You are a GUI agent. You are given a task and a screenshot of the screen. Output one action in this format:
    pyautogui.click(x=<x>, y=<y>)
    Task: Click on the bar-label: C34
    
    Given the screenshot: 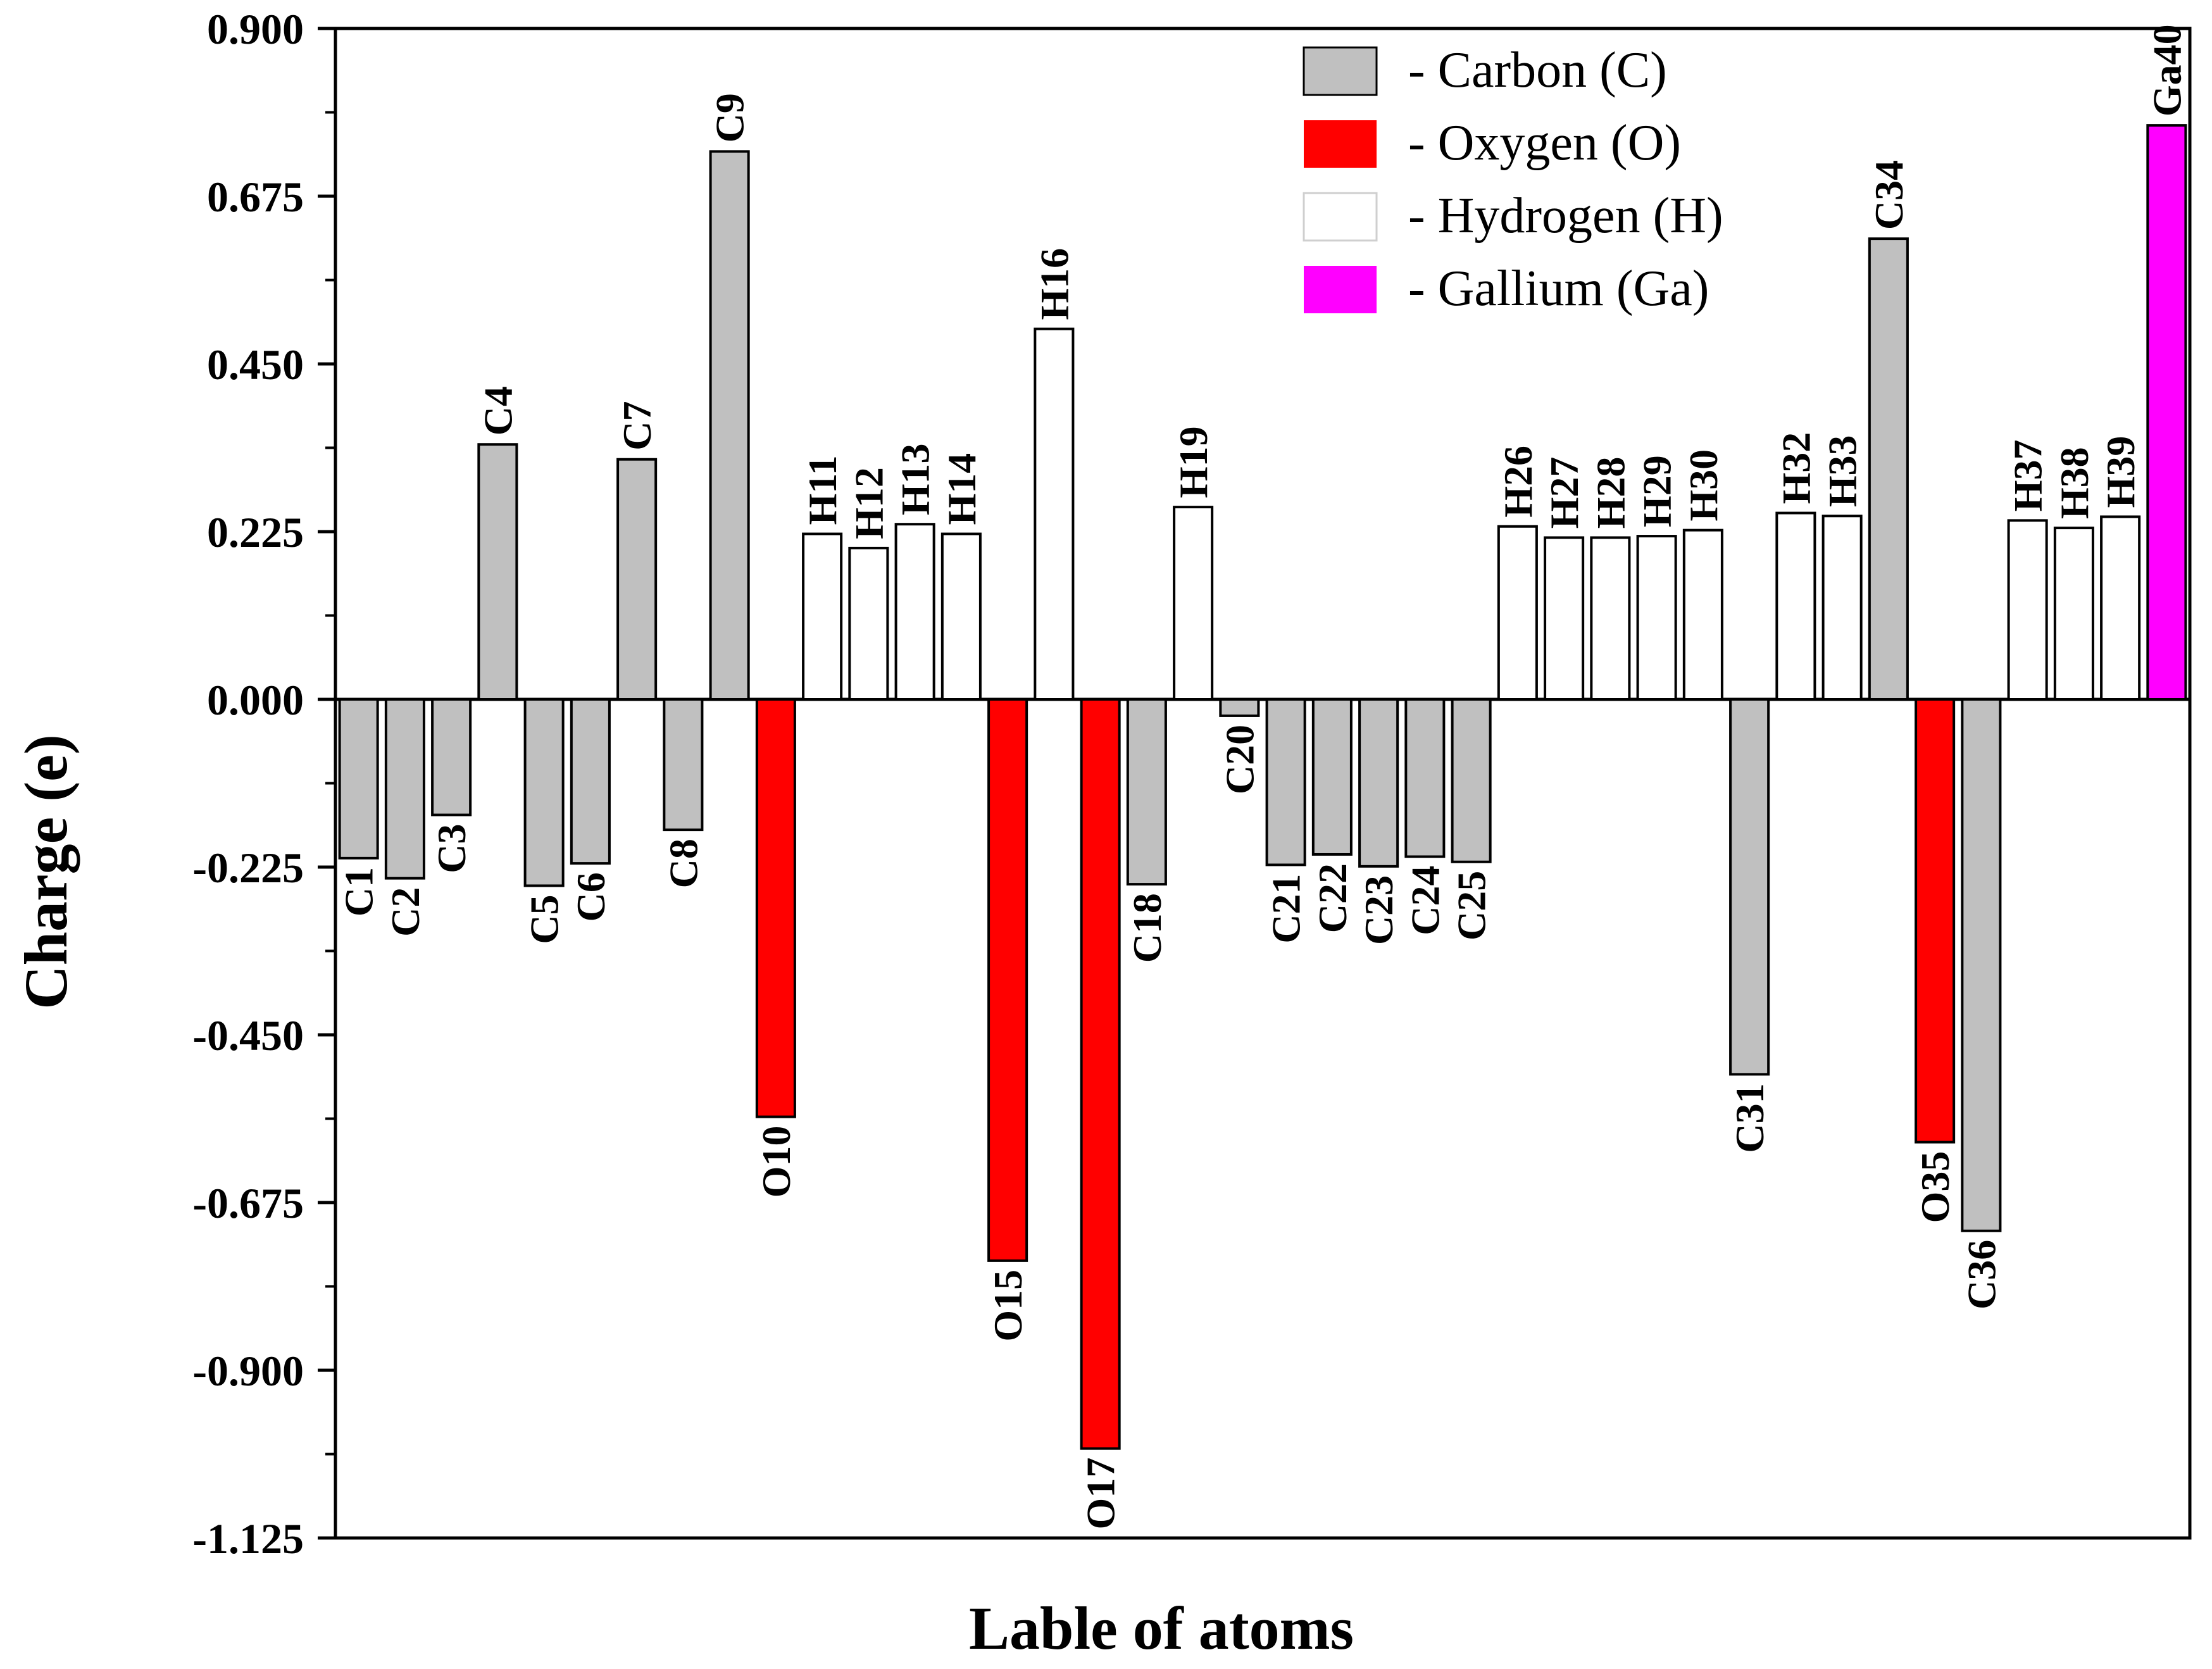 What is the action you would take?
    pyautogui.click(x=1889, y=195)
    